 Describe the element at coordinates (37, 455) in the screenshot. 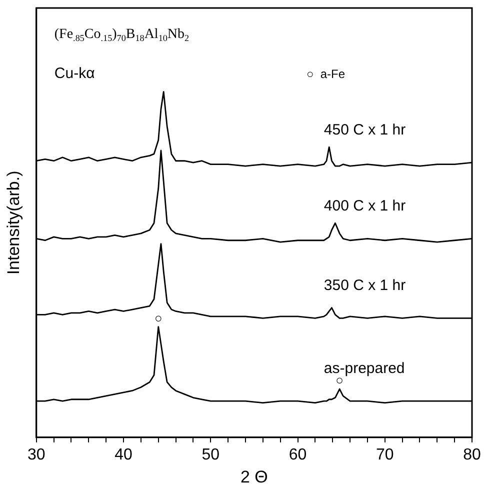

I see `x-tick-label: 30` at that location.